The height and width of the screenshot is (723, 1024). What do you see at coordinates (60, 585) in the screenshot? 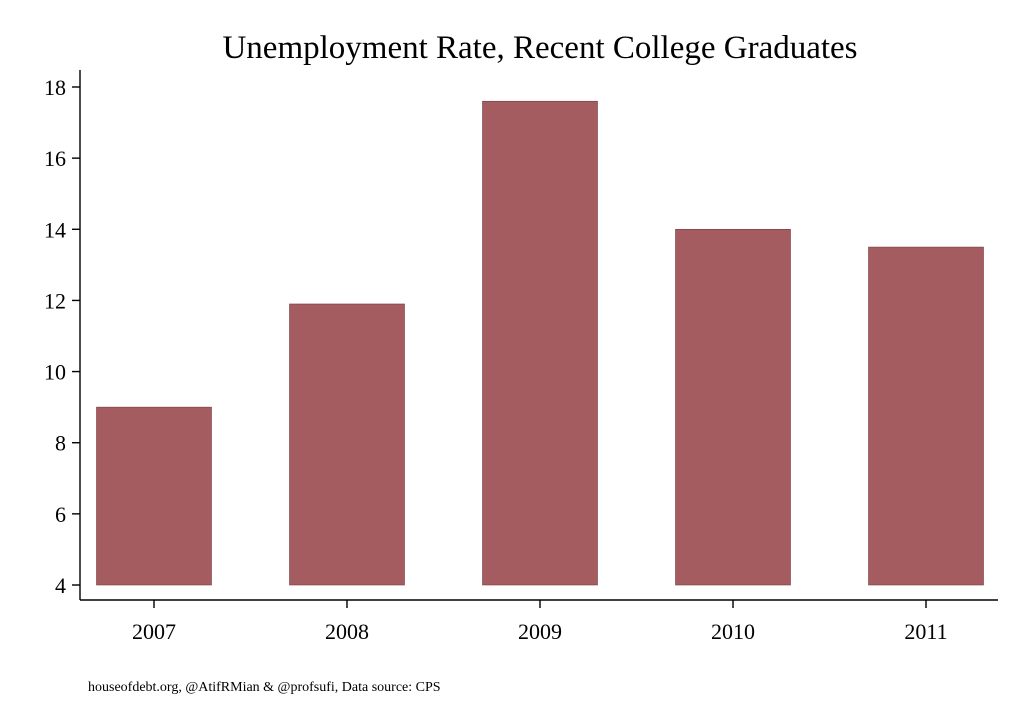
I see `y-tick-label: 4` at bounding box center [60, 585].